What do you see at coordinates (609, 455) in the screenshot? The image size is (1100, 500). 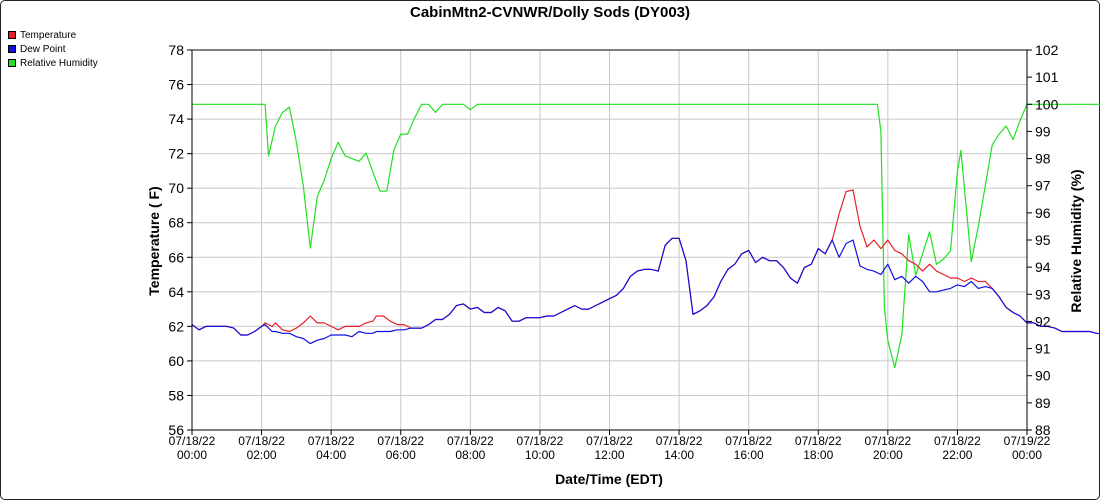 I see `x-tick-label-time: 12:00` at bounding box center [609, 455].